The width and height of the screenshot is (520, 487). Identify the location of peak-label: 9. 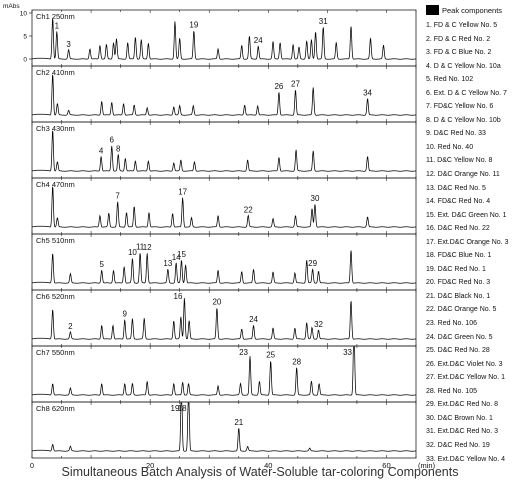
(125, 314).